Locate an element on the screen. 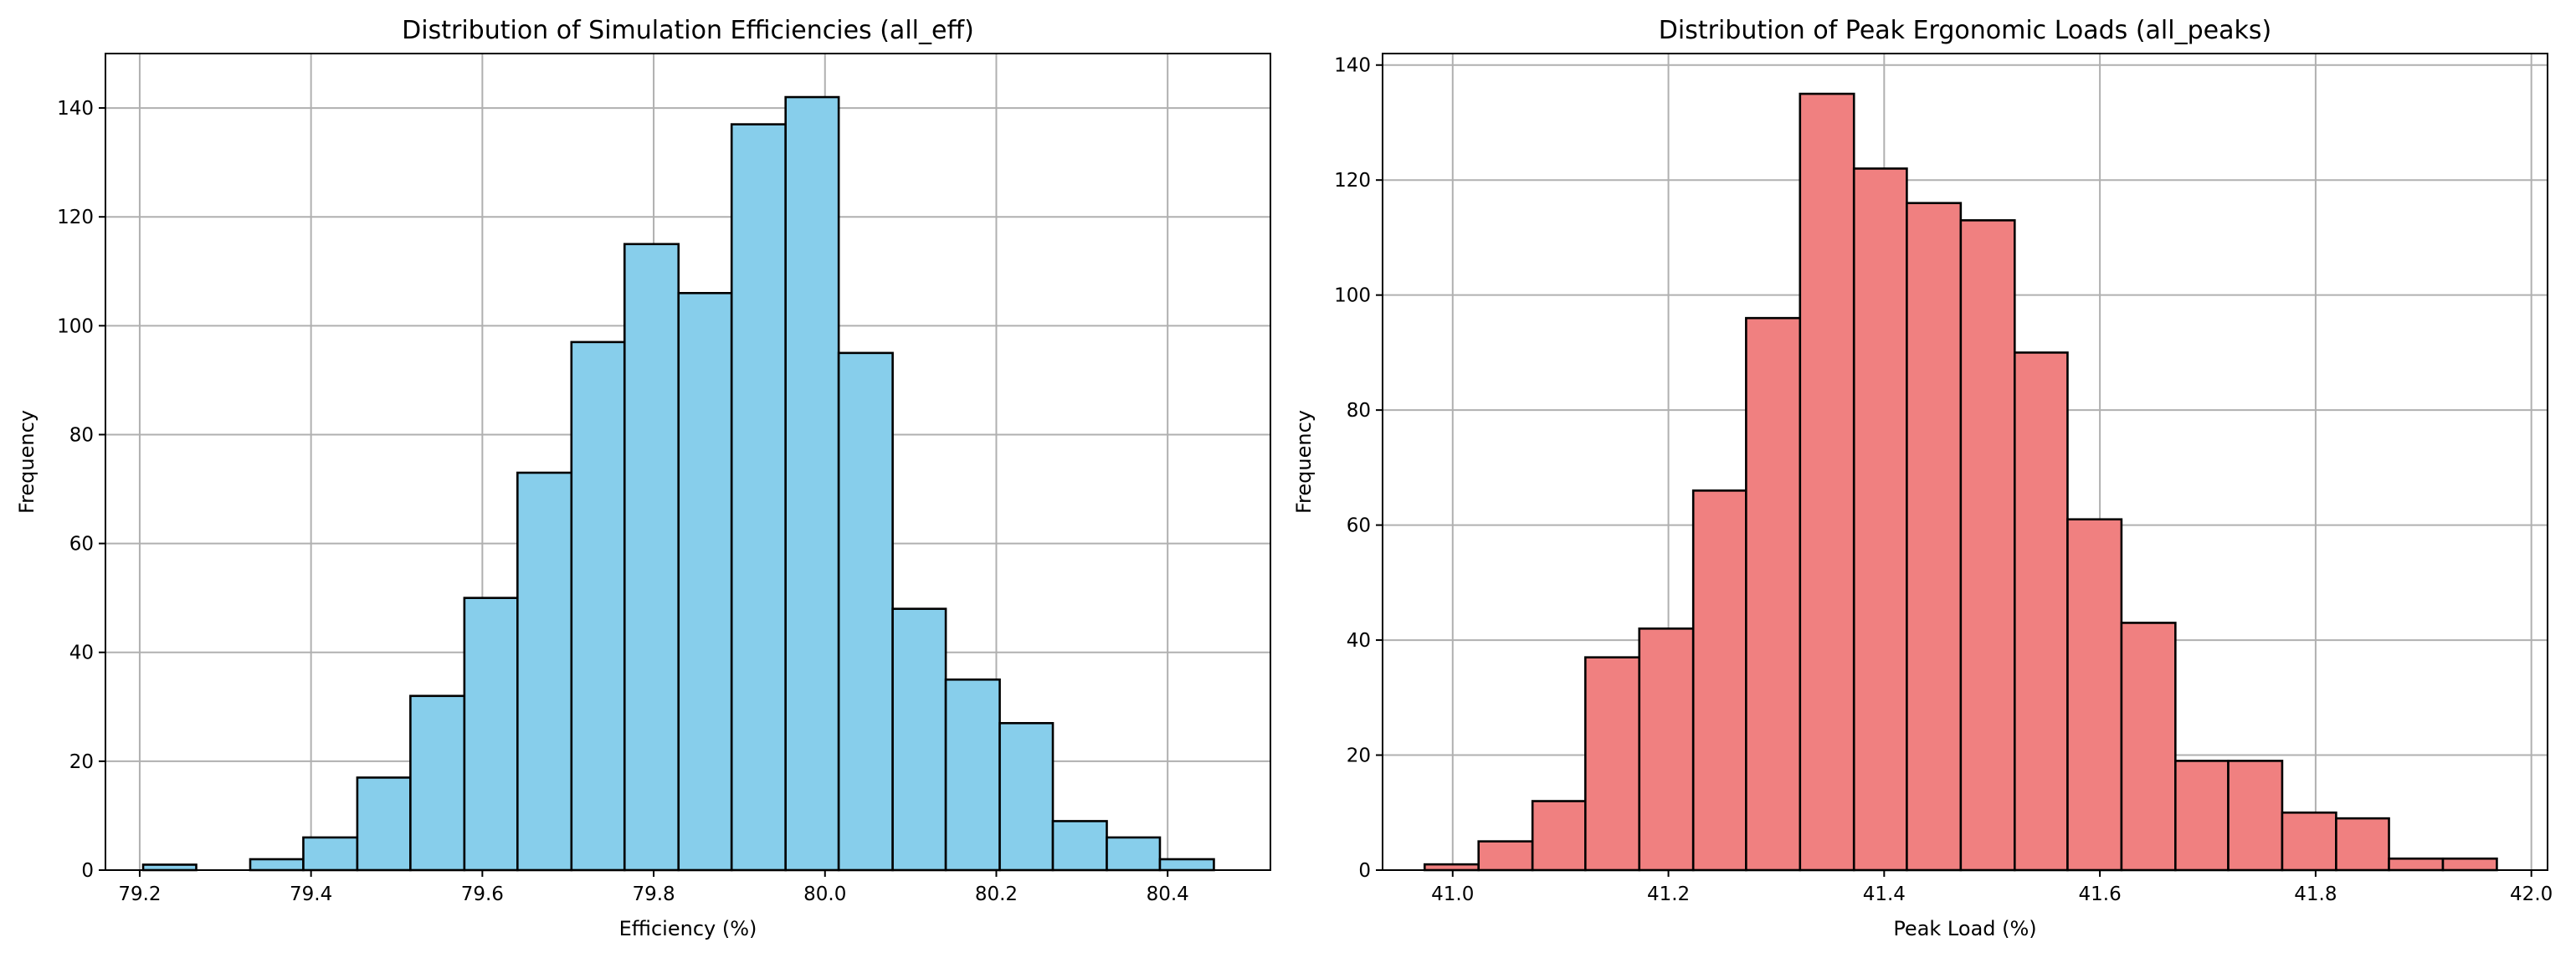 This screenshot has width=2576, height=968. efficiency-x-tick-label: 79.4 is located at coordinates (311, 894).